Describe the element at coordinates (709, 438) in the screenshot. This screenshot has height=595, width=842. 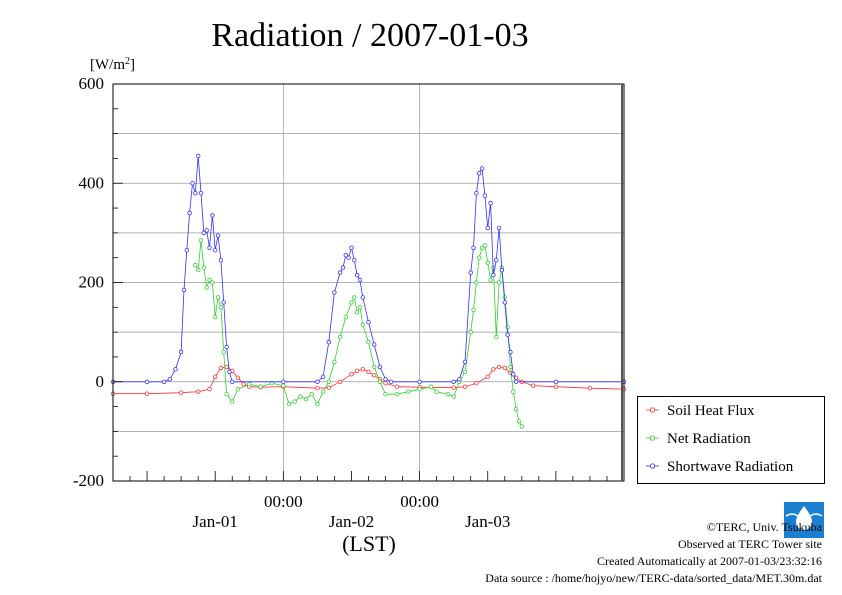
I see `legend-label-net-radiation: Net Radiation` at that location.